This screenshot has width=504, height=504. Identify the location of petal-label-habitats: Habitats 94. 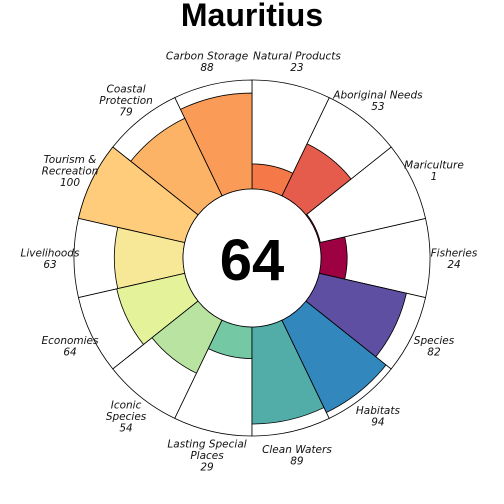
(378, 417).